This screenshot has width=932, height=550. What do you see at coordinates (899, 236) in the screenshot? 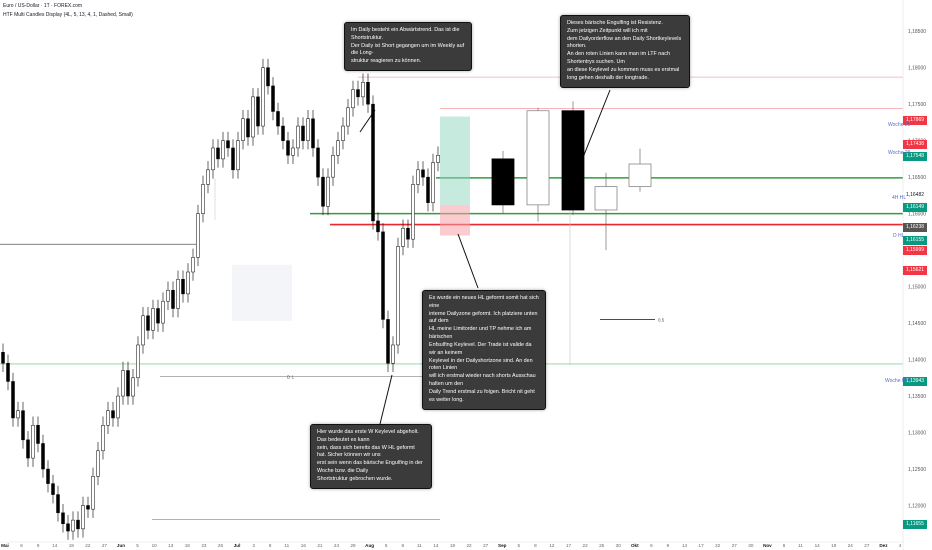
I see `level-label: D HL` at bounding box center [899, 236].